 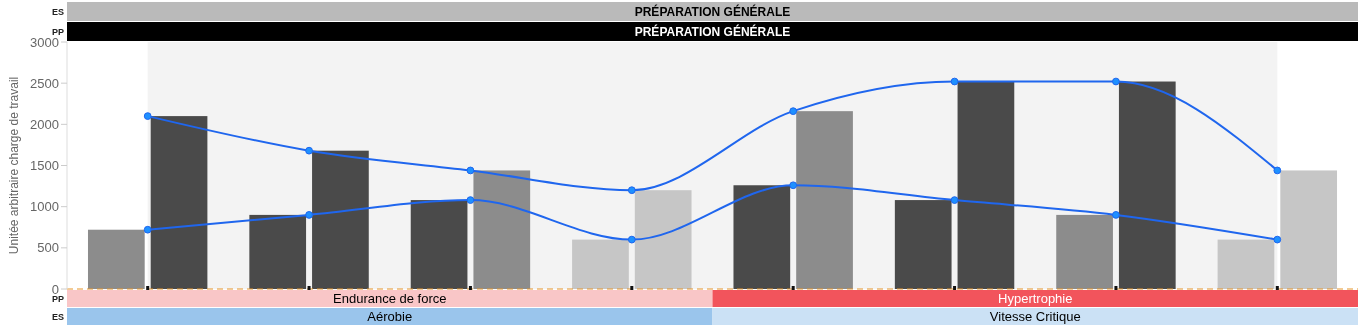 What do you see at coordinates (1035, 316) in the screenshot?
I see `phase-strip: Vitesse Critique` at bounding box center [1035, 316].